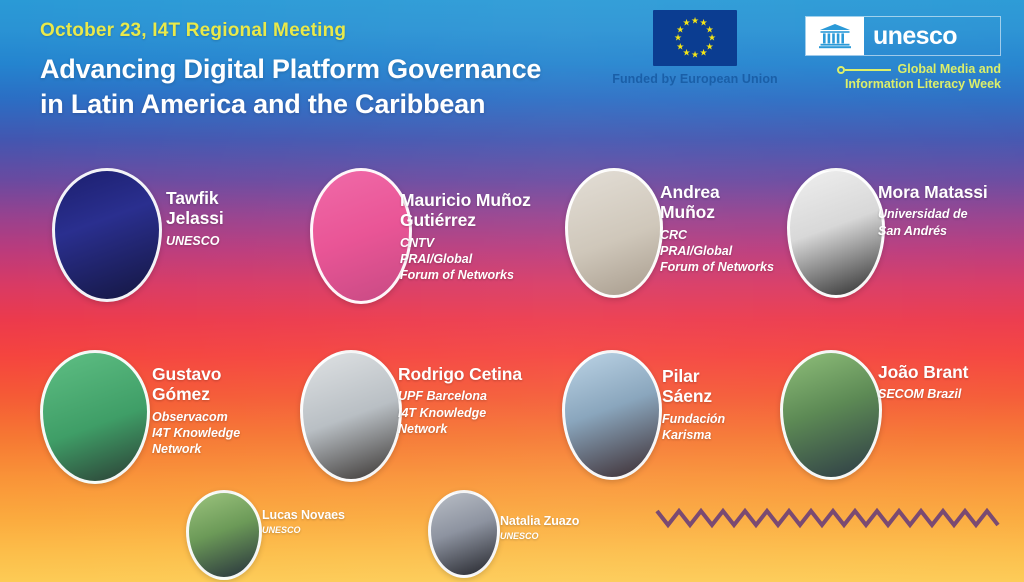  I want to click on speaker-name: Andrea Muñoz, so click(717, 202).